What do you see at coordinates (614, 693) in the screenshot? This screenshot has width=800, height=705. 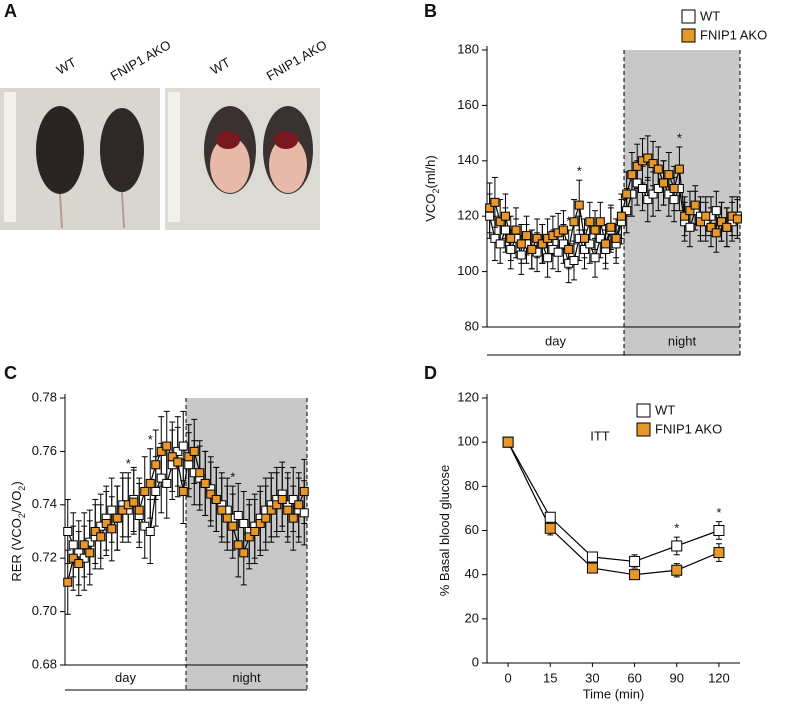 I see `x-axis-label: Time (min)` at bounding box center [614, 693].